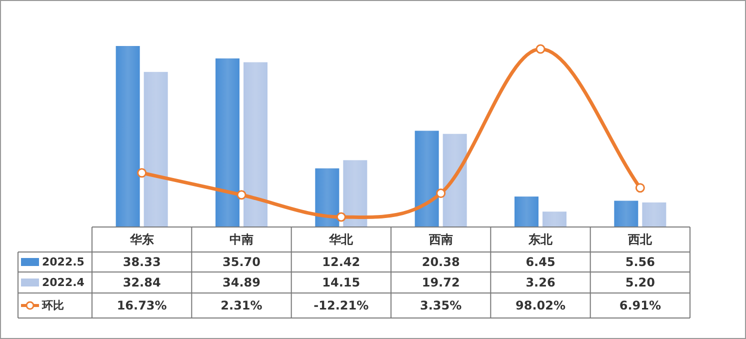 This screenshot has height=339, width=746. What do you see at coordinates (141, 283) in the screenshot?
I see `data-label: 32.84` at bounding box center [141, 283].